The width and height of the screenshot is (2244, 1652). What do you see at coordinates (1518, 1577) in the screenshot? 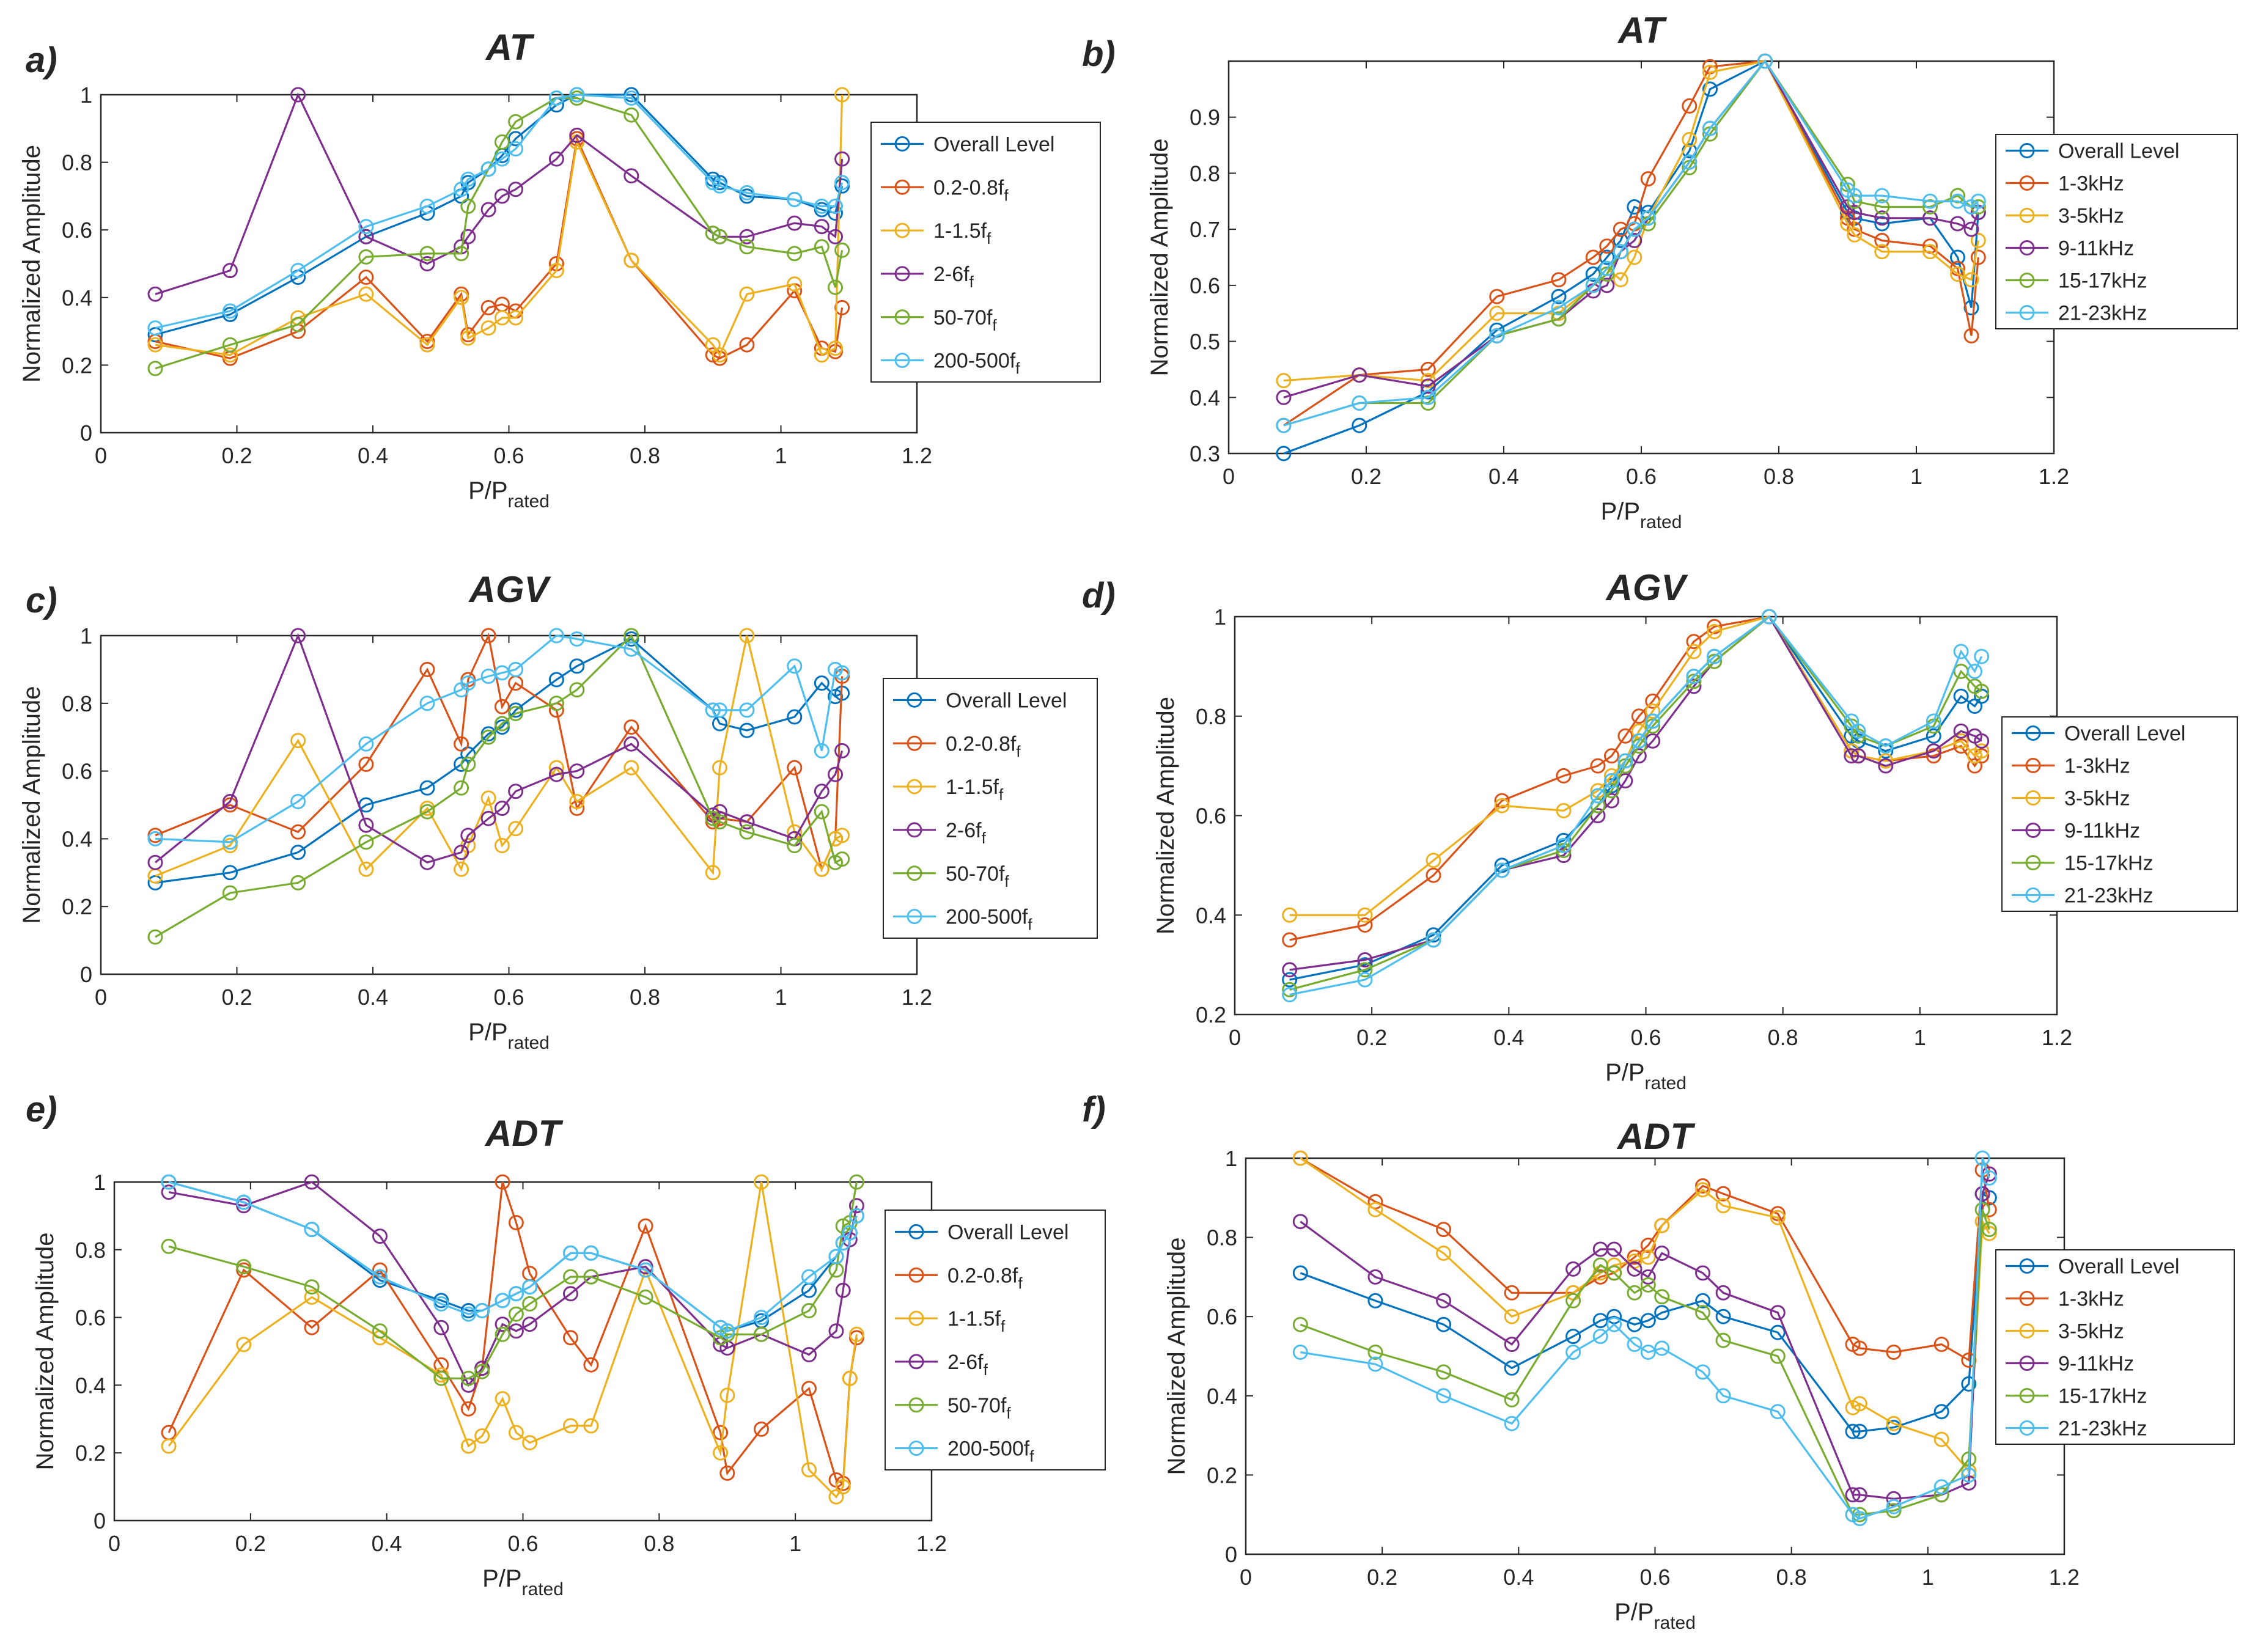
I see `x-tick-label: 0.4` at bounding box center [1518, 1577].